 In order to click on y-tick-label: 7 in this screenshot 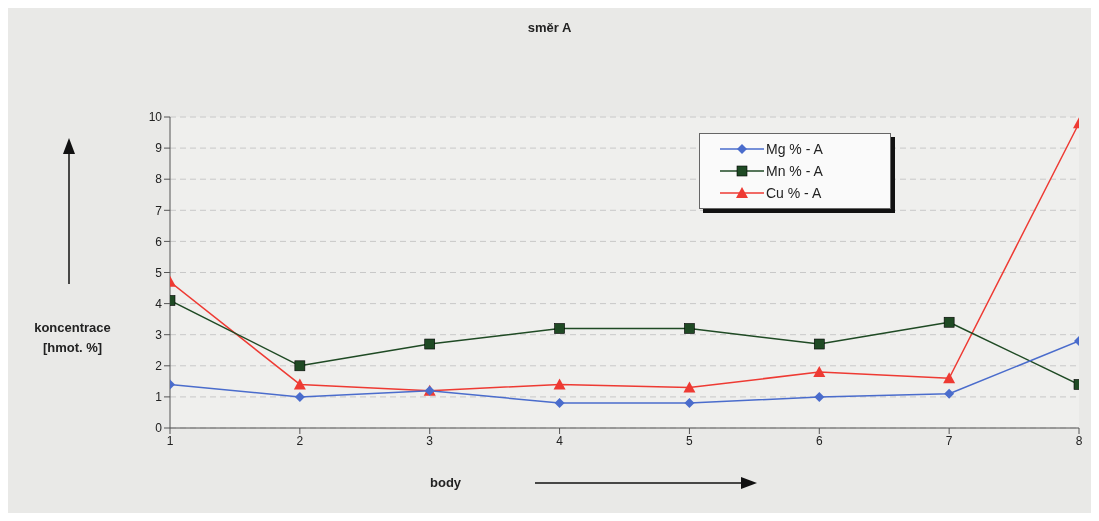, I will do `click(159, 210)`.